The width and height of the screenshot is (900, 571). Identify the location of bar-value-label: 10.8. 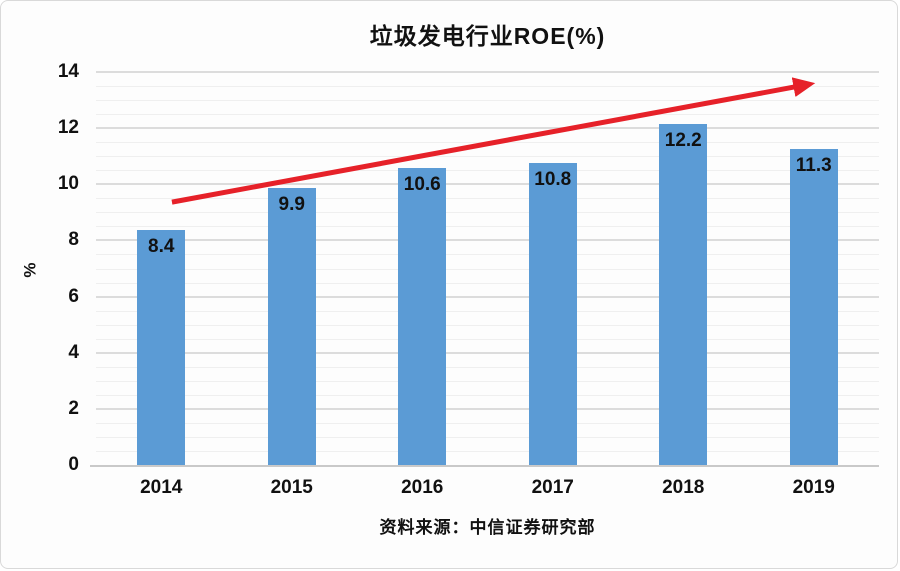
(553, 179).